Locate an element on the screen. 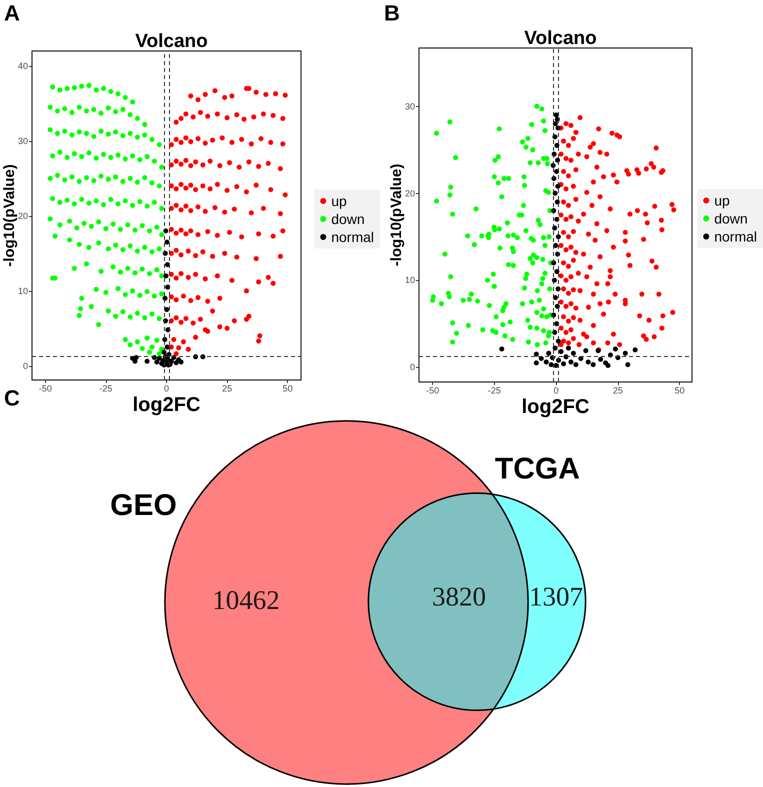  text: B is located at coordinates (392, 13).